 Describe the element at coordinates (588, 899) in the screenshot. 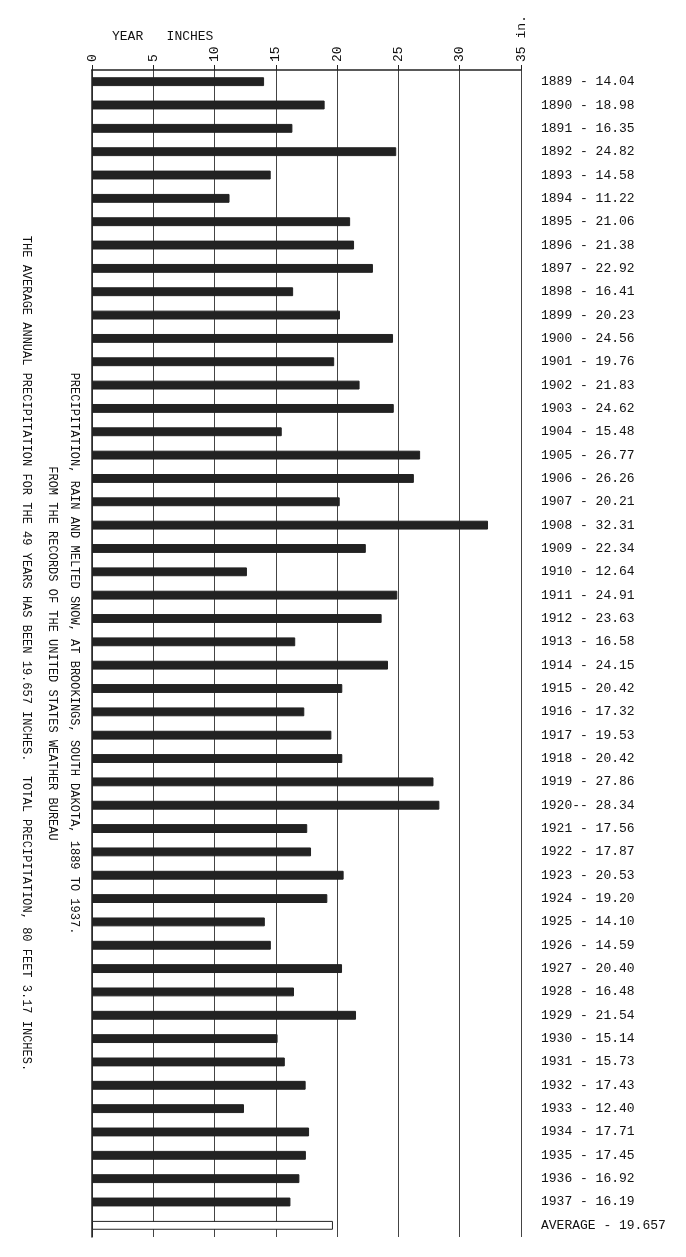

I see `category-label: 1924 - 19.20` at that location.